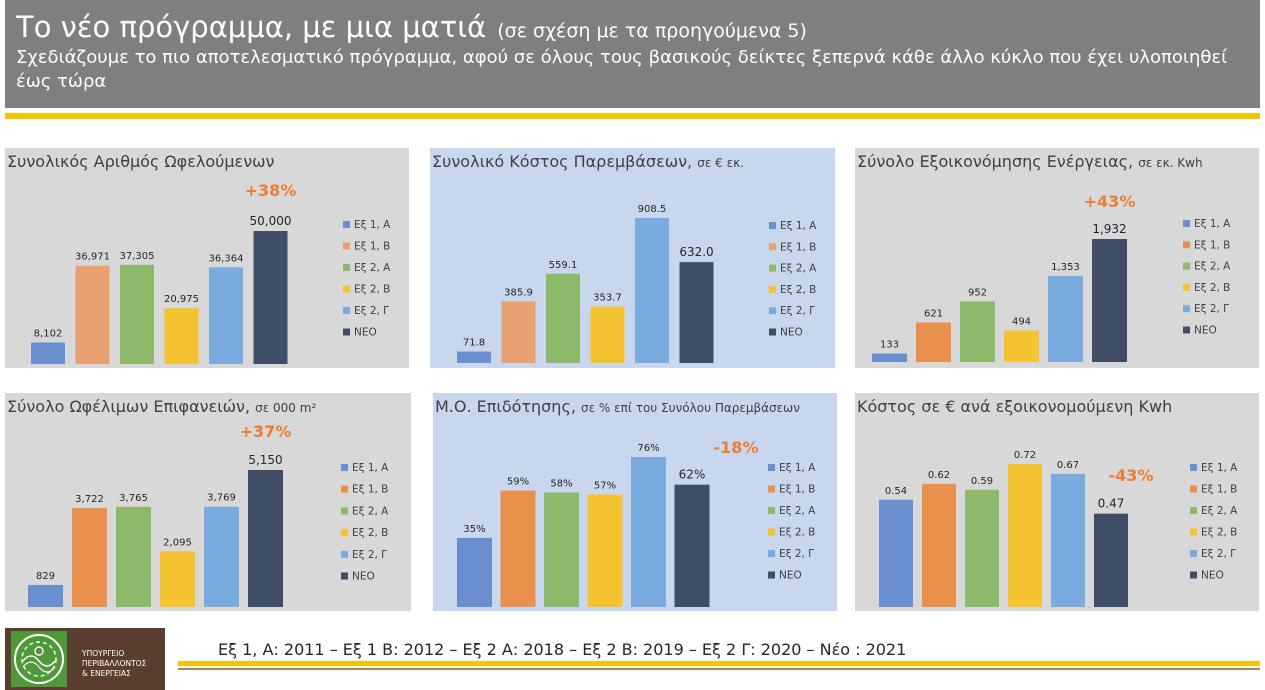 Image resolution: width=1265 pixels, height=690 pixels. Describe the element at coordinates (48, 333) in the screenshot. I see `data-label: 8,102` at that location.